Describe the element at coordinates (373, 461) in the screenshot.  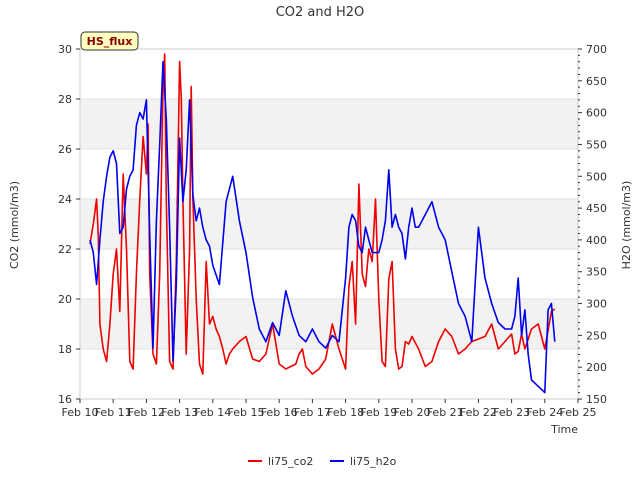
I see `legend-label-h2o: li75_h2o` at that location.